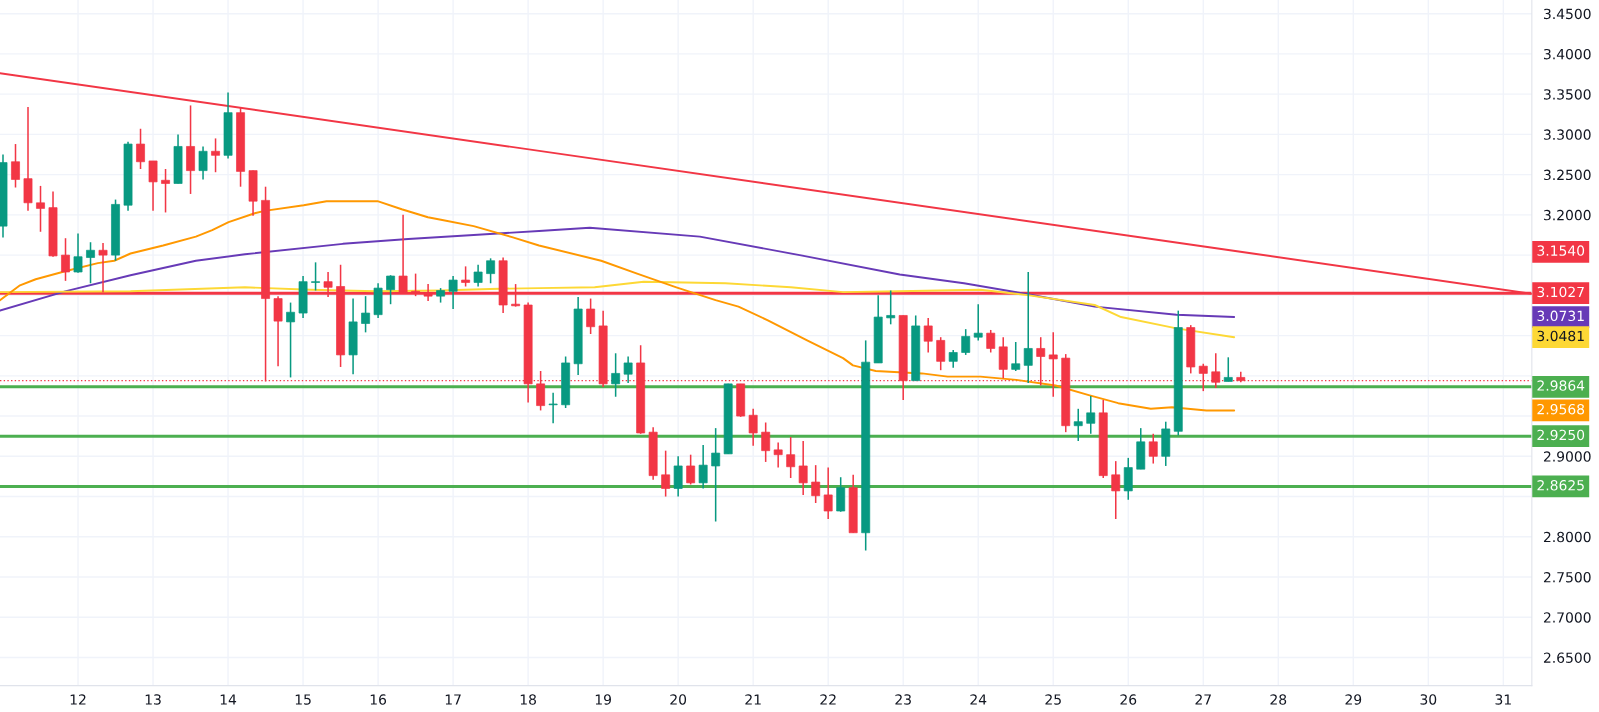 This screenshot has height=712, width=1599. What do you see at coordinates (528, 699) in the screenshot?
I see `x-tick-label: 18` at bounding box center [528, 699].